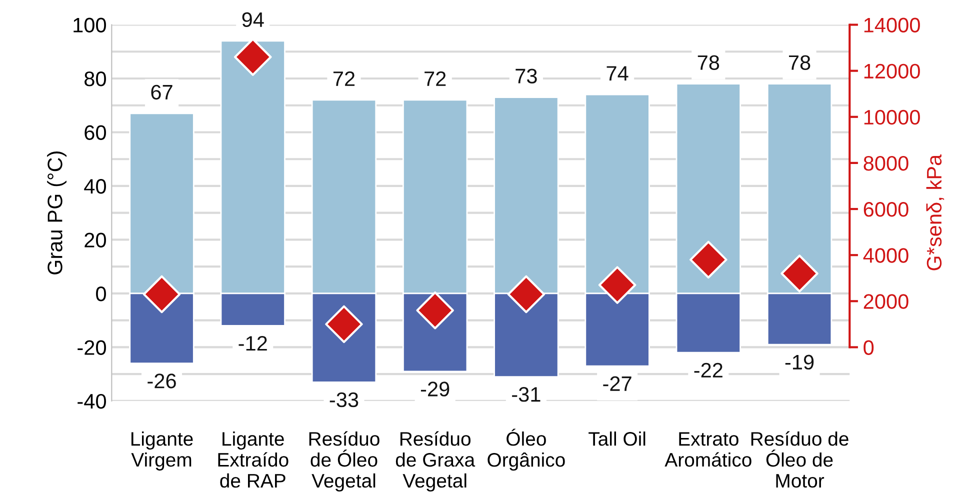 The height and width of the screenshot is (495, 971). I want to click on data-label: 94, so click(253, 20).